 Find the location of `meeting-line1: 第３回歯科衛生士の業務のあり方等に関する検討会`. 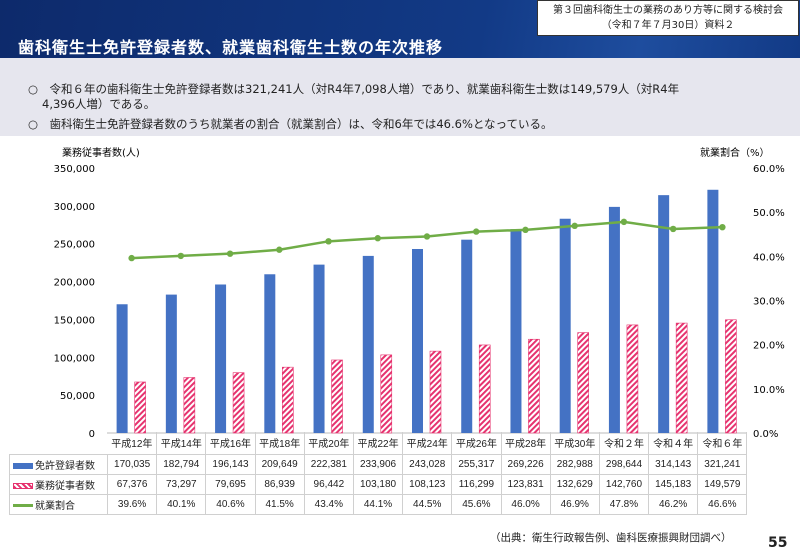

meeting-line1: 第３回歯科衛生士の業務のあり方等に関する検討会 is located at coordinates (668, 10).